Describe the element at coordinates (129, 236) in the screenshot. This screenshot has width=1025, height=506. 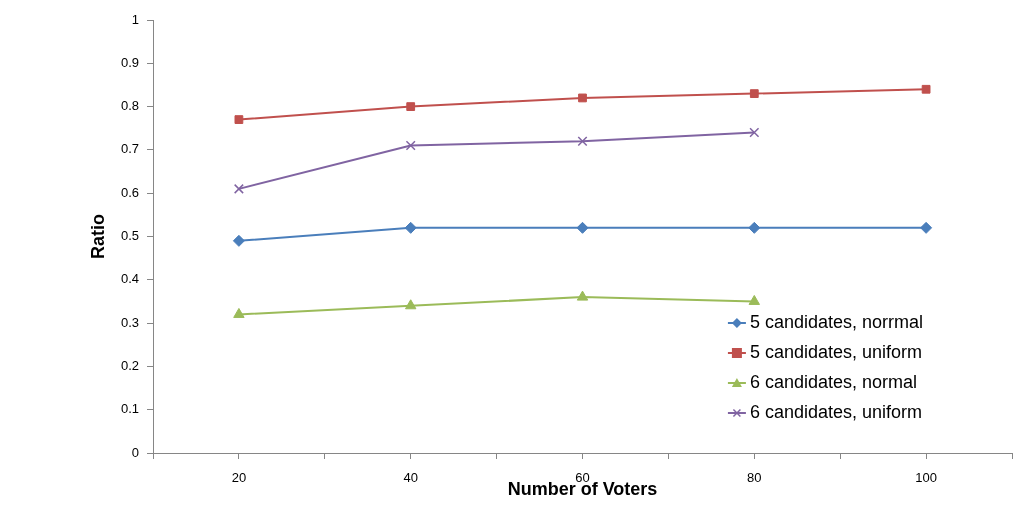
I see `y-tick-label: 0.5` at that location.